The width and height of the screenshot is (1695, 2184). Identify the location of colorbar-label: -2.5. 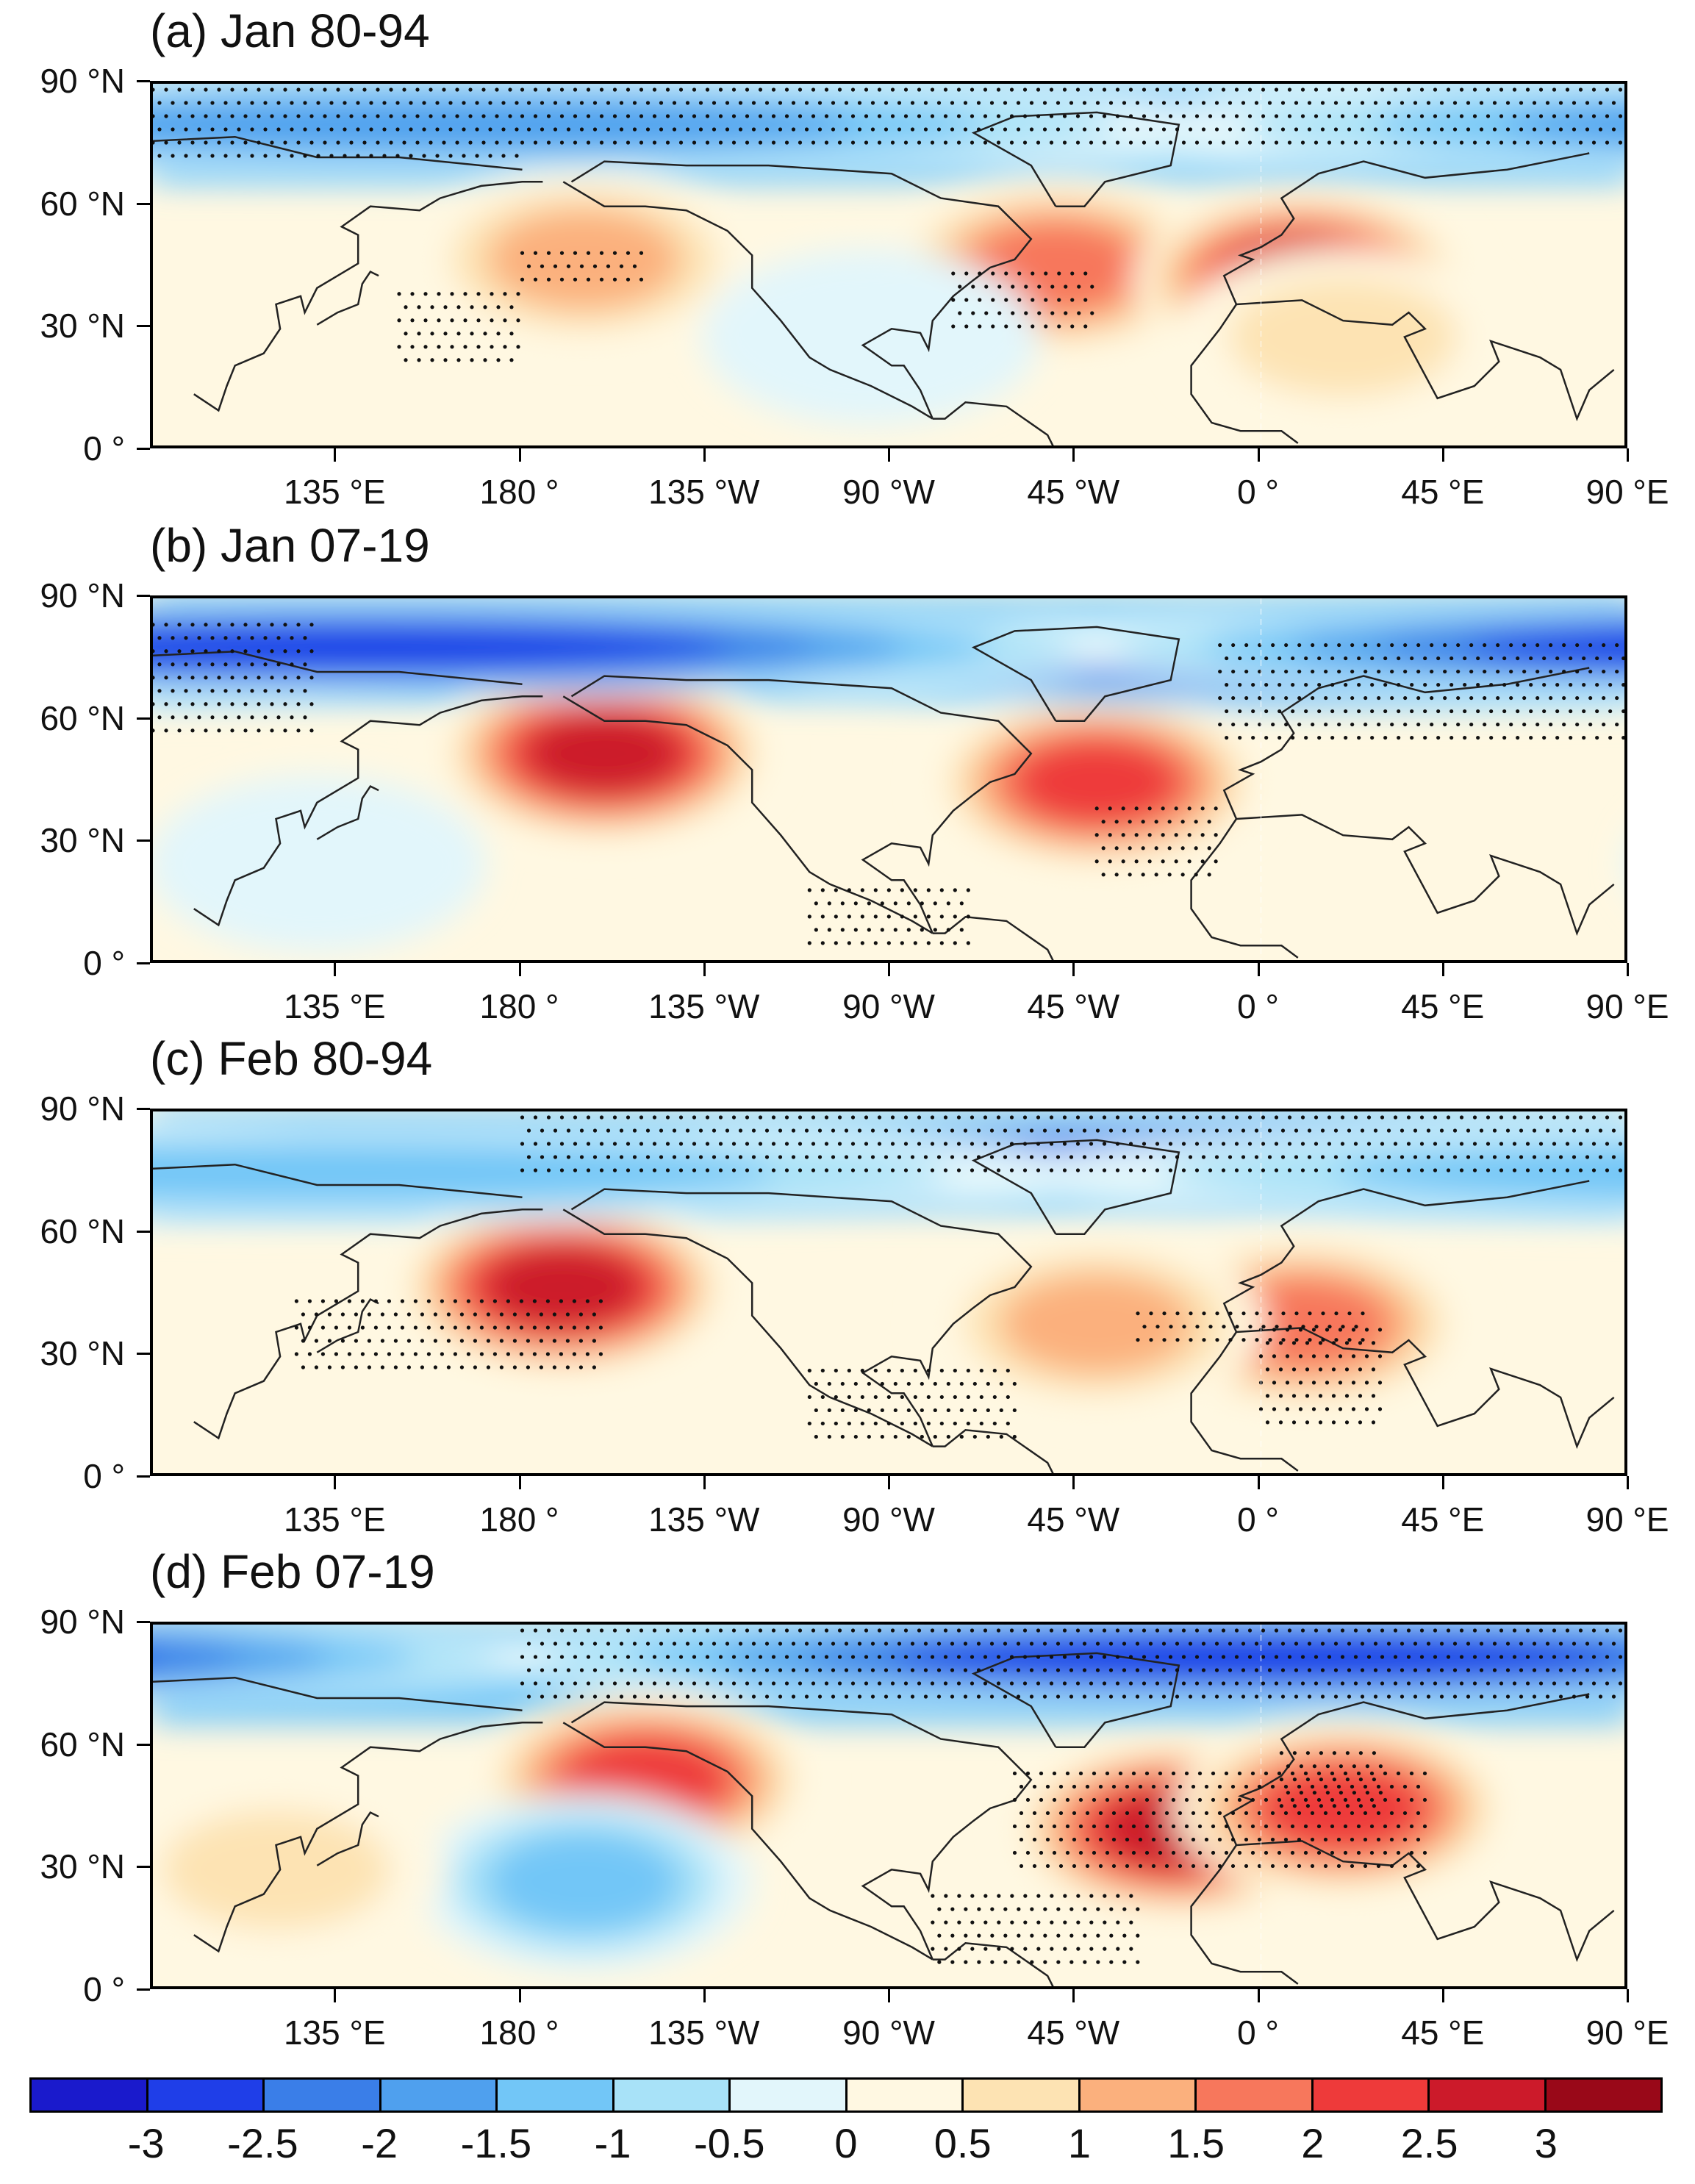
(262, 2143).